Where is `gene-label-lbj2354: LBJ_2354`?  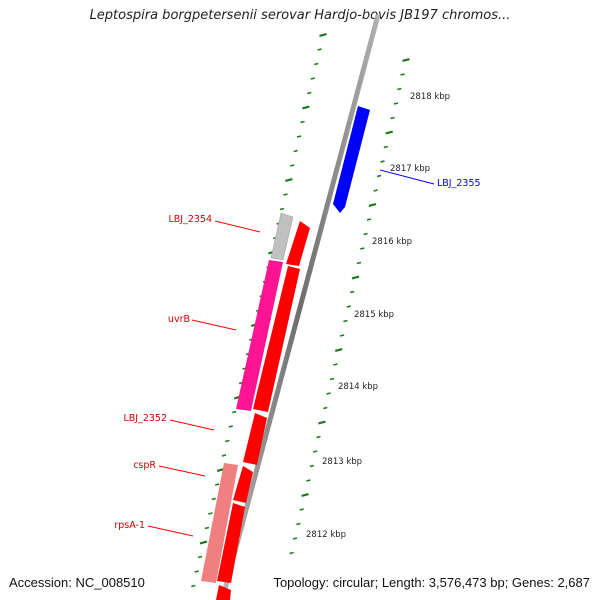
gene-label-lbj2354: LBJ_2354 is located at coordinates (190, 219).